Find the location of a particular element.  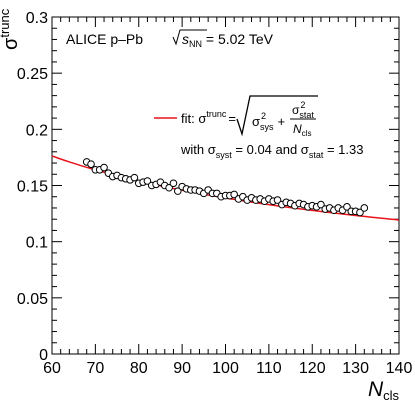

x-tick-label: 90 is located at coordinates (182, 368).